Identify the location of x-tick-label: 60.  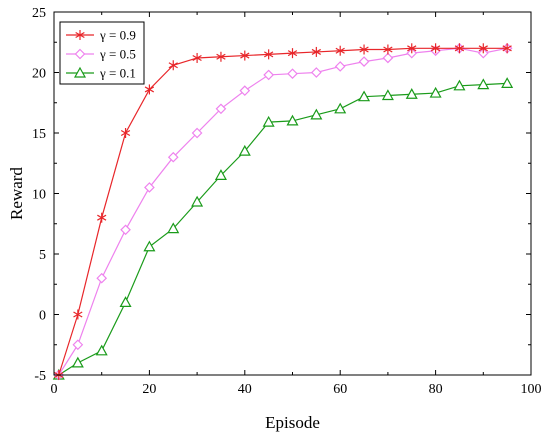
(340, 389).